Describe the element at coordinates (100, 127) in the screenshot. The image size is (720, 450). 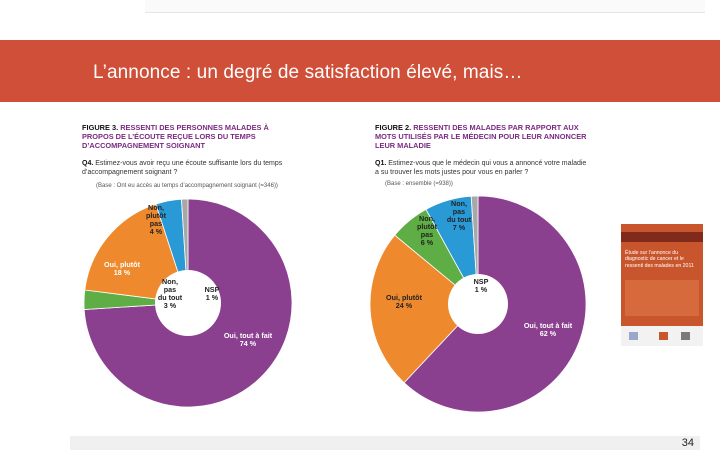
I see `figure3-label: FIGURE 3.` at that location.